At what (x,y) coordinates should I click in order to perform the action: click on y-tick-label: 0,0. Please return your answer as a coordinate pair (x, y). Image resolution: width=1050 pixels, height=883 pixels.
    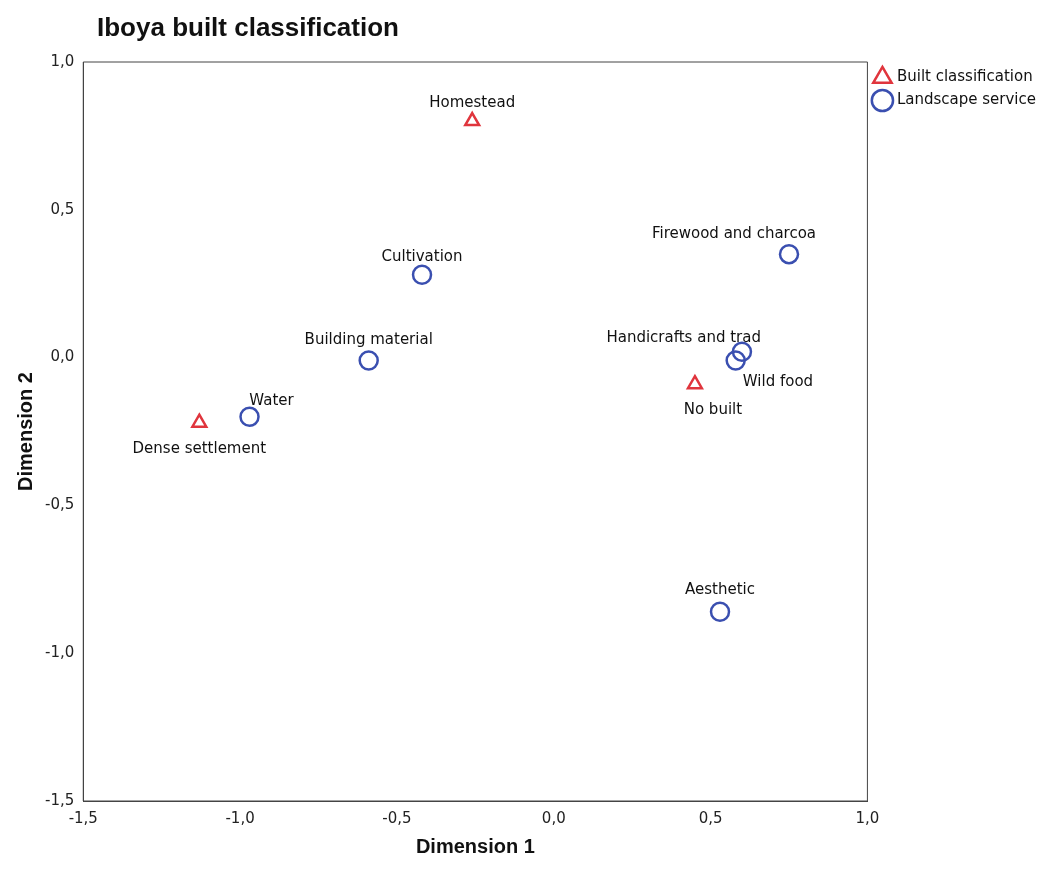
    Looking at the image, I should click on (62, 356).